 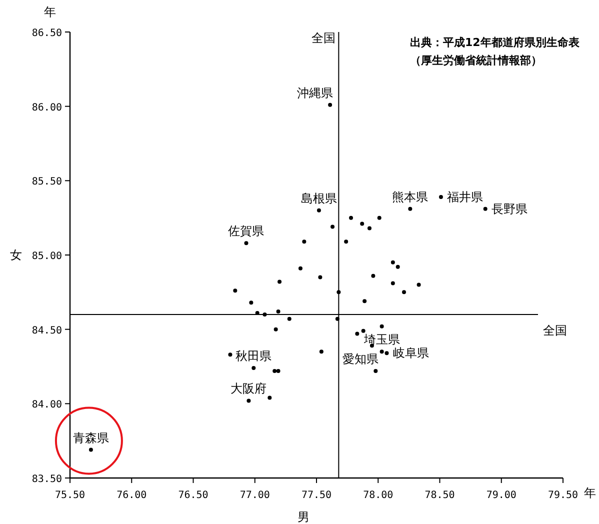 What do you see at coordinates (464, 197) in the screenshot?
I see `annotation: 福井県` at bounding box center [464, 197].